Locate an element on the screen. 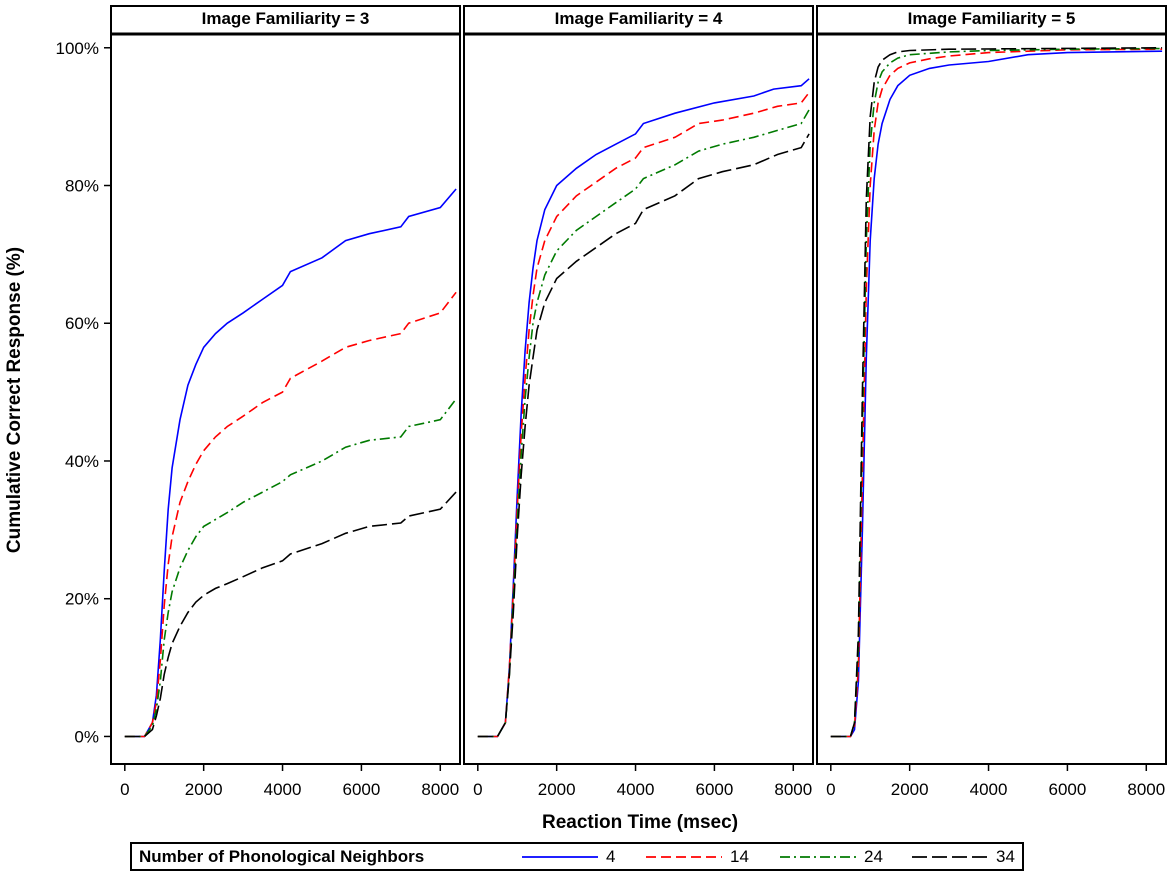 This screenshot has height=874, width=1170. legend-entries: 4 14 24 34 is located at coordinates (768, 856).